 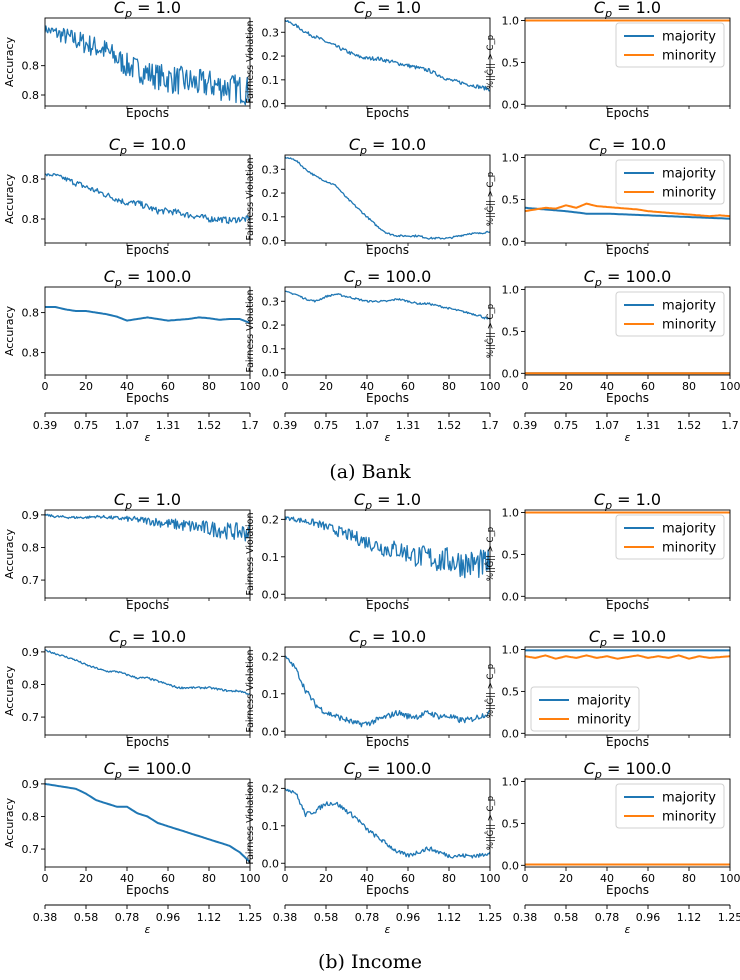 What do you see at coordinates (326, 386) in the screenshot?
I see `panel-0-2-1-xtick-label-1: 20` at bounding box center [326, 386].